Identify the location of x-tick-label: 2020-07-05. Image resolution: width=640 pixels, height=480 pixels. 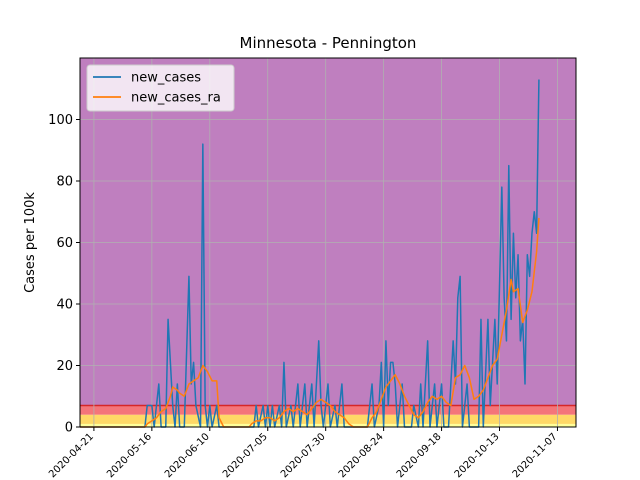
(245, 455).